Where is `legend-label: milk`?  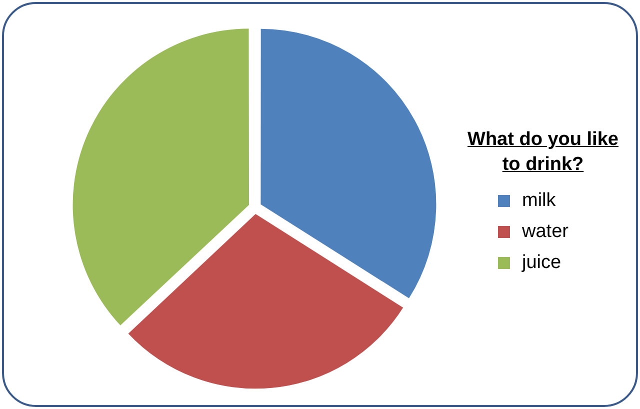
legend-label: milk is located at coordinates (539, 201).